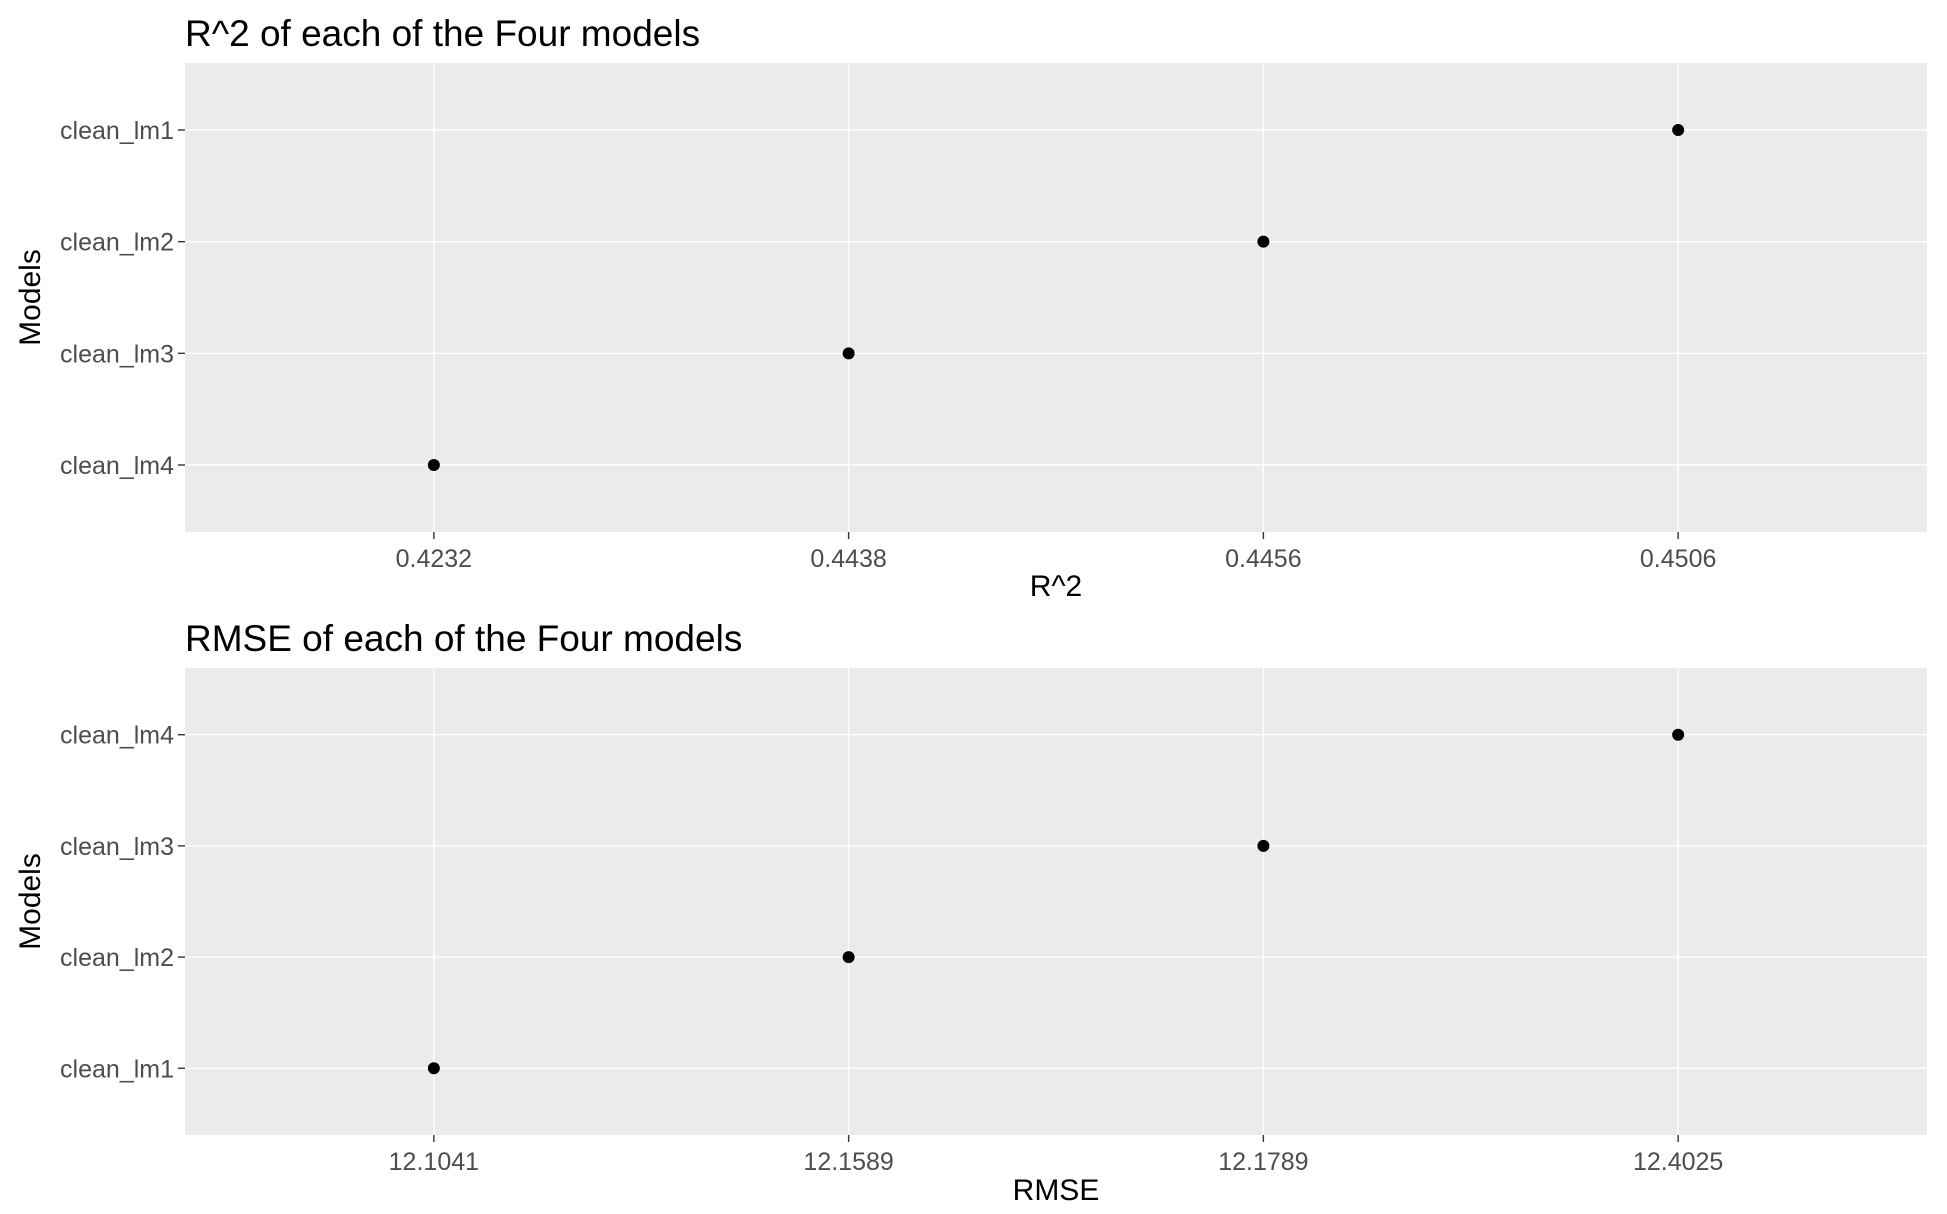 The height and width of the screenshot is (1214, 1947). What do you see at coordinates (463, 638) in the screenshot?
I see `chart-title: RMSE of each of the Four models` at bounding box center [463, 638].